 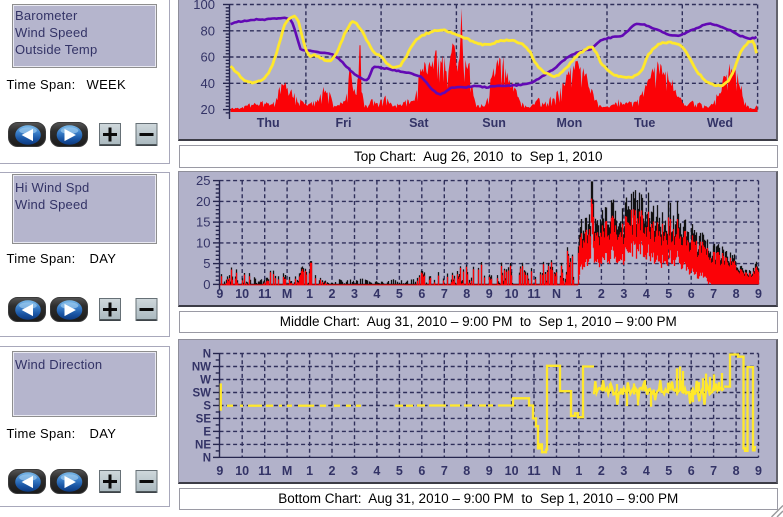 What do you see at coordinates (570, 123) in the screenshot?
I see `svg-text: Mon` at bounding box center [570, 123].